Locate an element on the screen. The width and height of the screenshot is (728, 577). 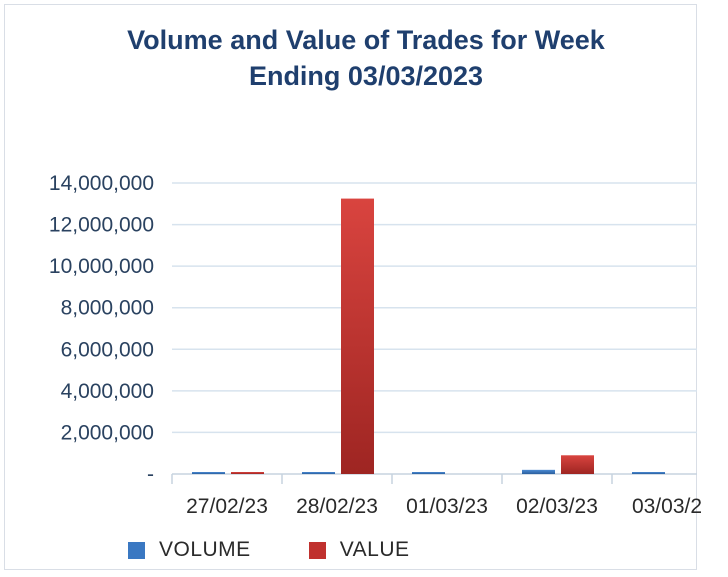
x-tick-label: 01/03/23 is located at coordinates (447, 506).